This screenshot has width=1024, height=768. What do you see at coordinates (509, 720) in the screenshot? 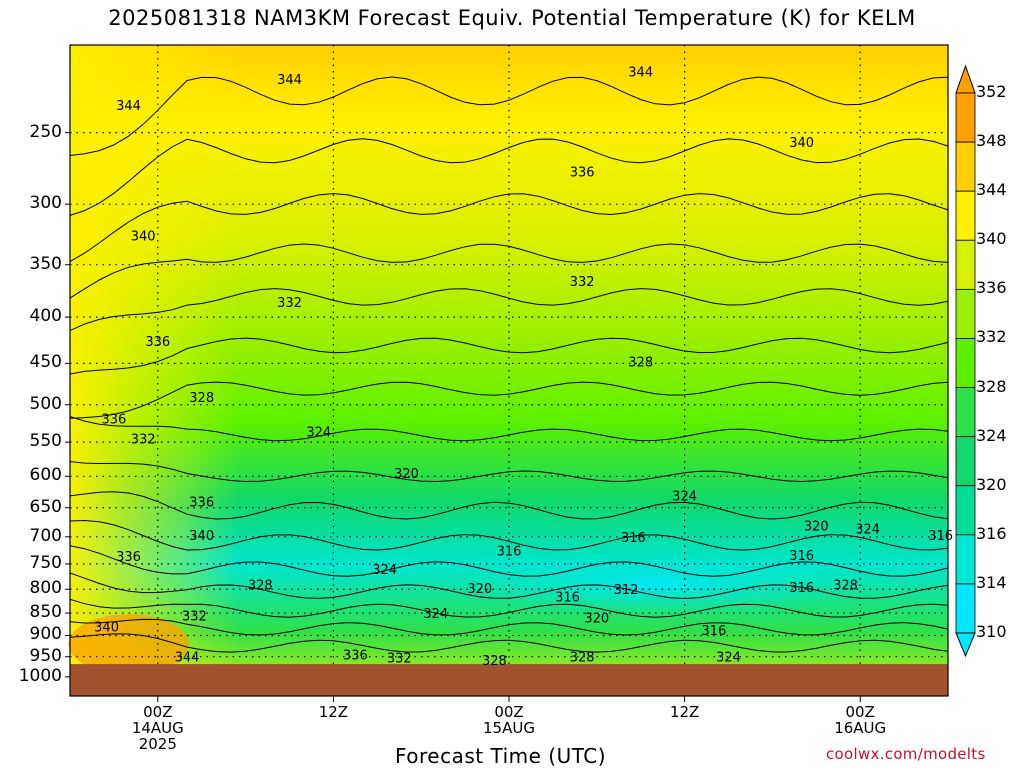
I see `x-tick-label: 00Z 15AUG` at bounding box center [509, 720].